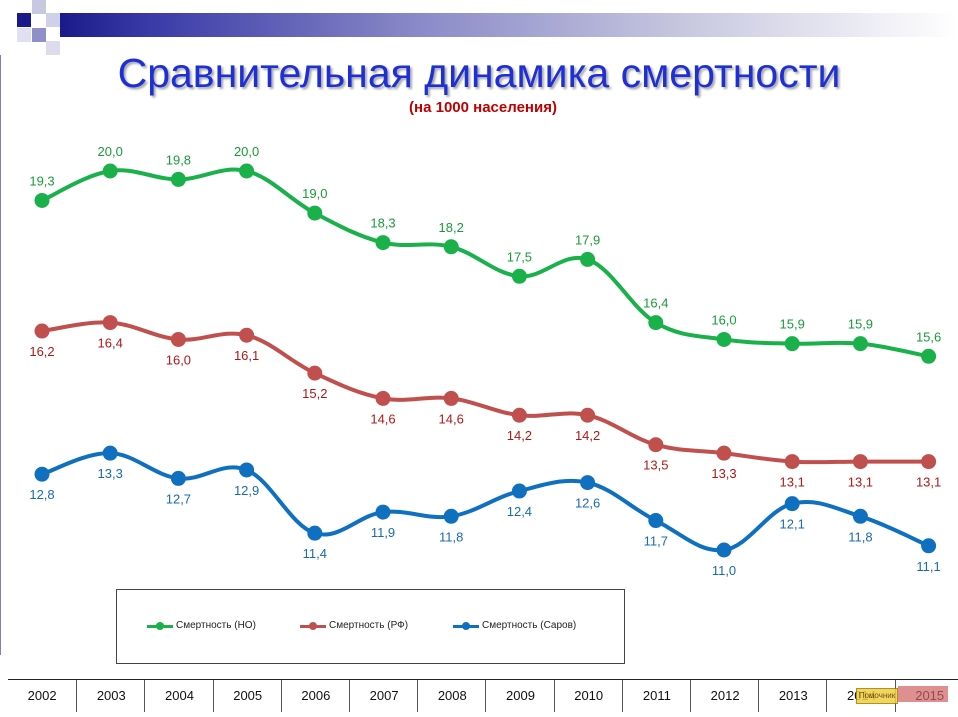  Describe the element at coordinates (923, 694) in the screenshot. I see `watermark-badge-red` at that location.